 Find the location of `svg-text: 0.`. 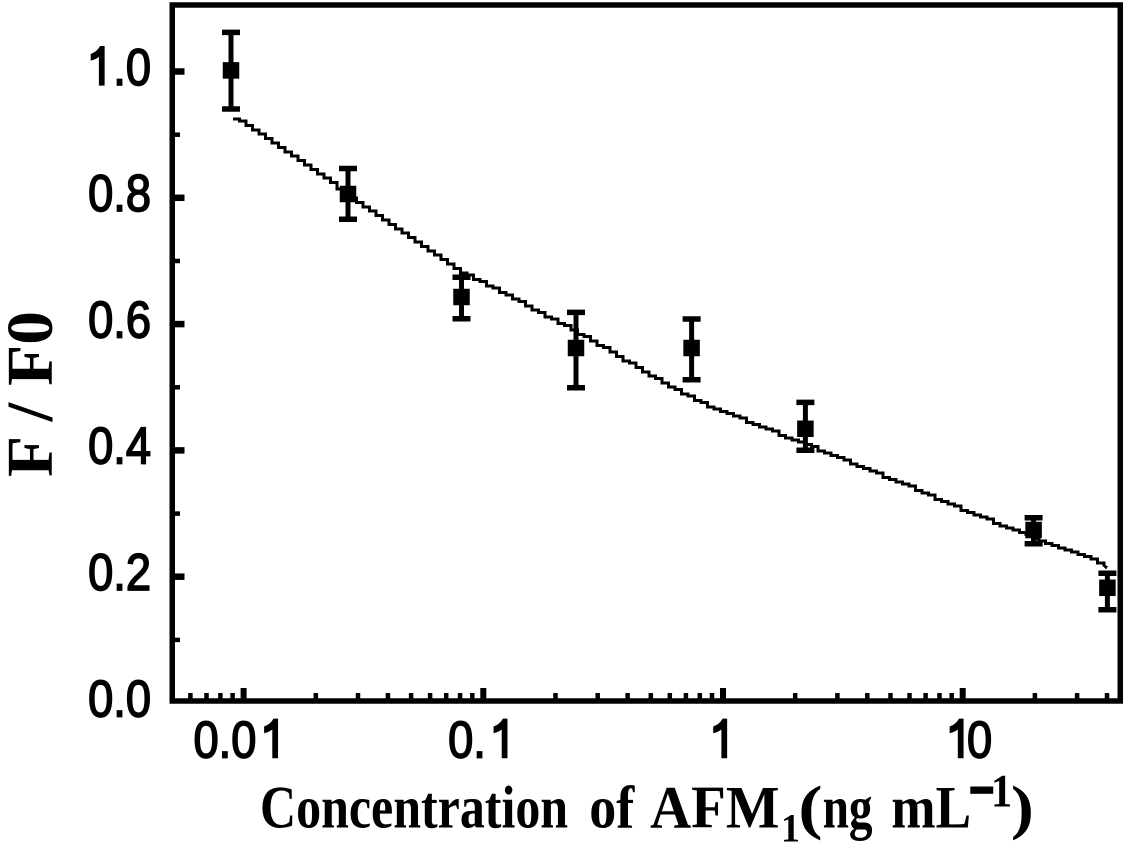

svg-text: 0. is located at coordinates (467, 741).